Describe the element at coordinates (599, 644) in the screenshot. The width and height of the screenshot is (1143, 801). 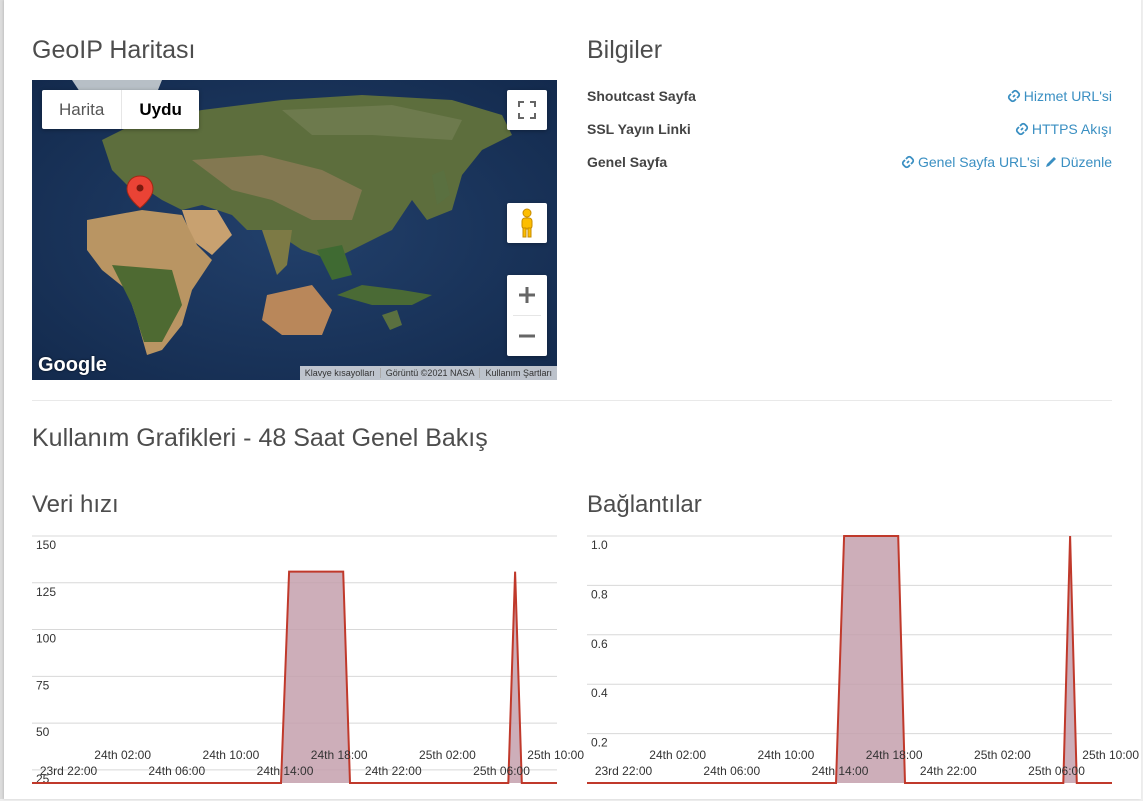
I see `y-tick-label: 0.6` at that location.